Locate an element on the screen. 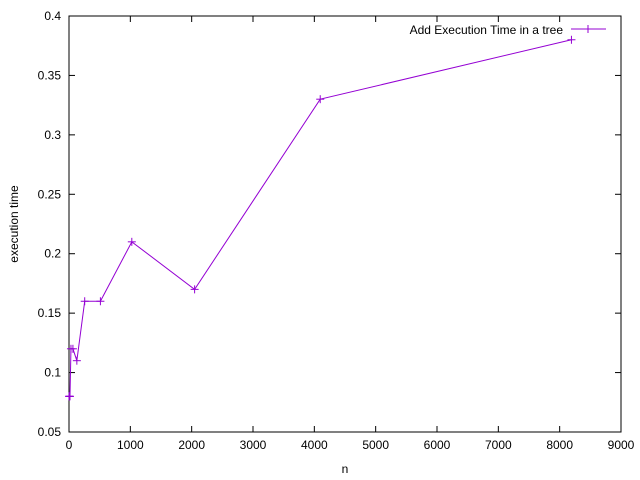 This screenshot has width=640, height=480. y-tick-label: 0.4 is located at coordinates (52, 16).